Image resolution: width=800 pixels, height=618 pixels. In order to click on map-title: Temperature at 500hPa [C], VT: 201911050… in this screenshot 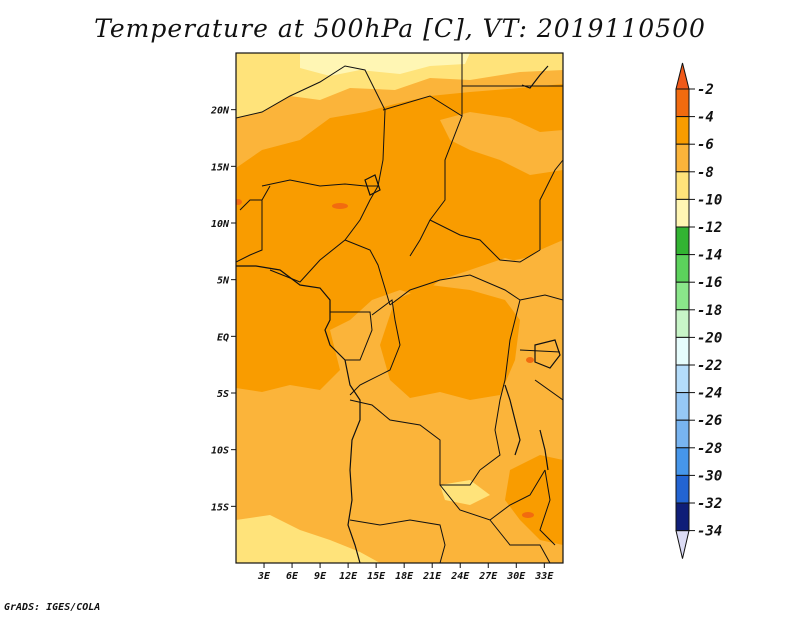, I will do `click(400, 28)`.